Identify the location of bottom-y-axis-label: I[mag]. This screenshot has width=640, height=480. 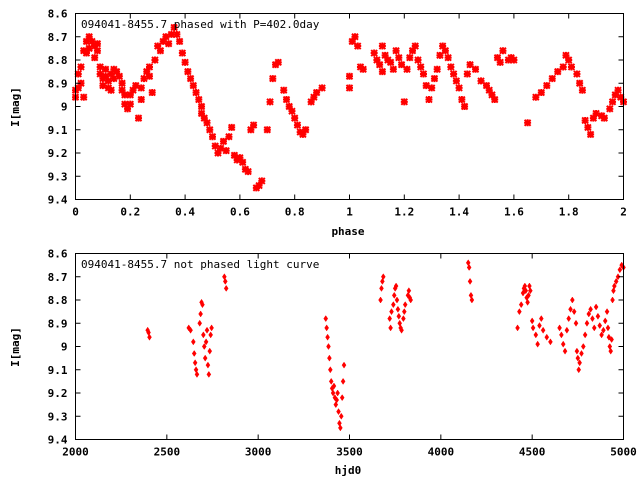
(15, 347).